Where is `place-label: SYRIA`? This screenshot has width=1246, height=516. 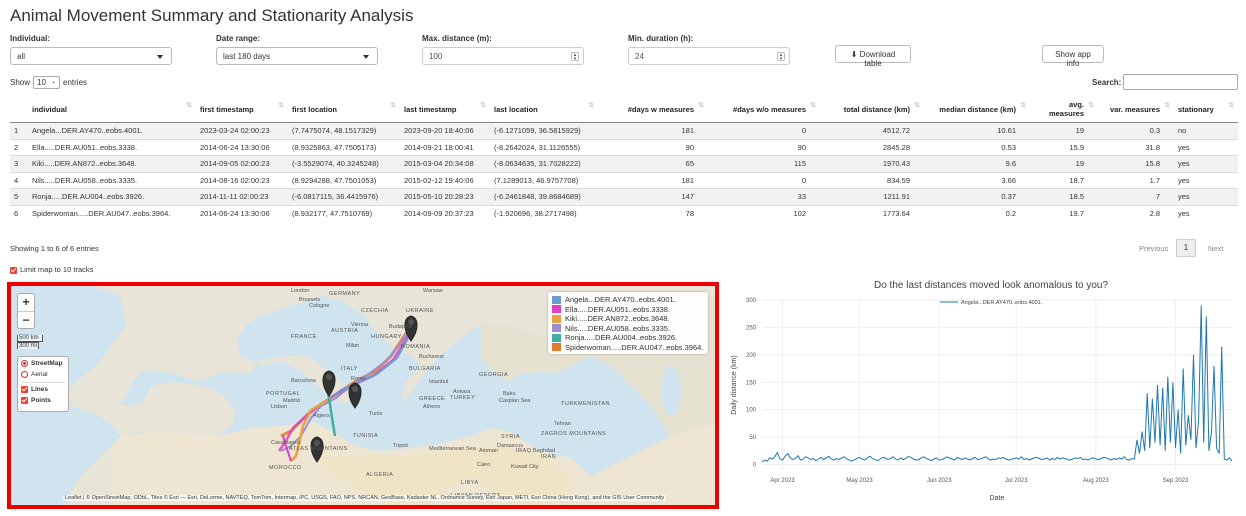
place-label: SYRIA is located at coordinates (511, 437).